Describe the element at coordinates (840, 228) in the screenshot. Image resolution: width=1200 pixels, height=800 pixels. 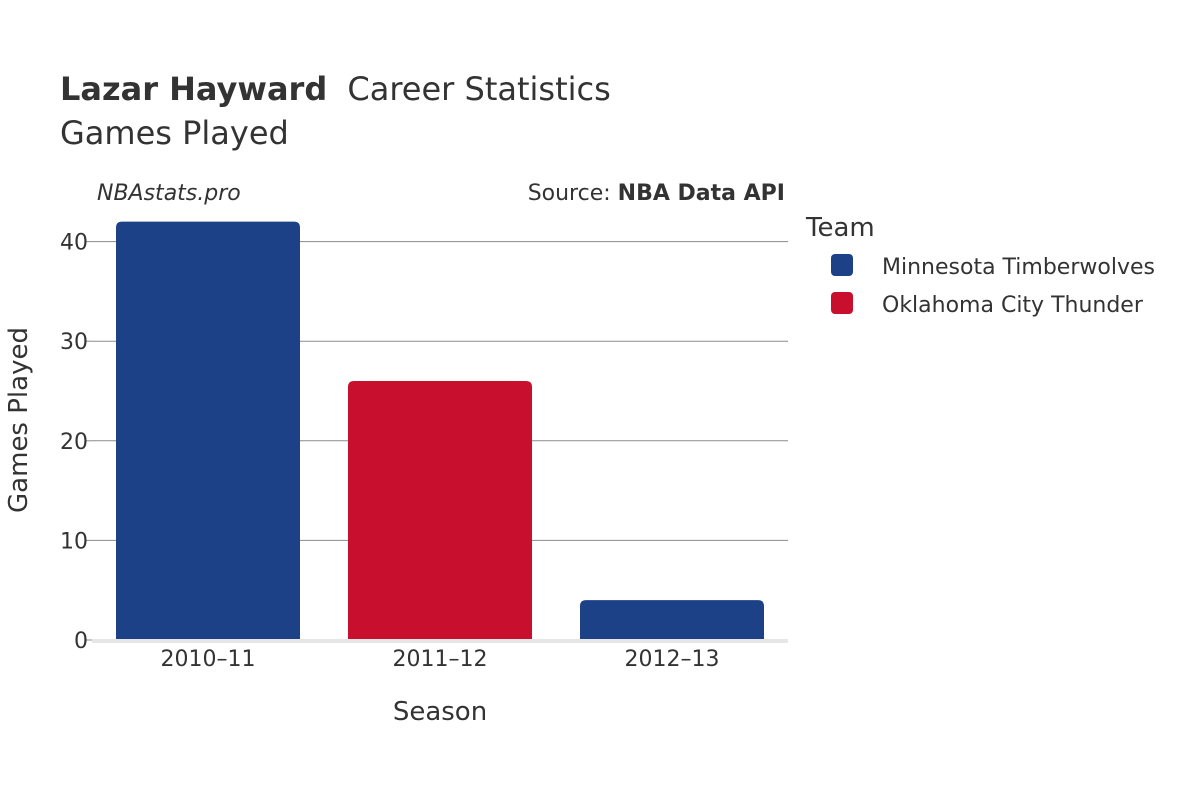
I see `legend-title: Team` at that location.